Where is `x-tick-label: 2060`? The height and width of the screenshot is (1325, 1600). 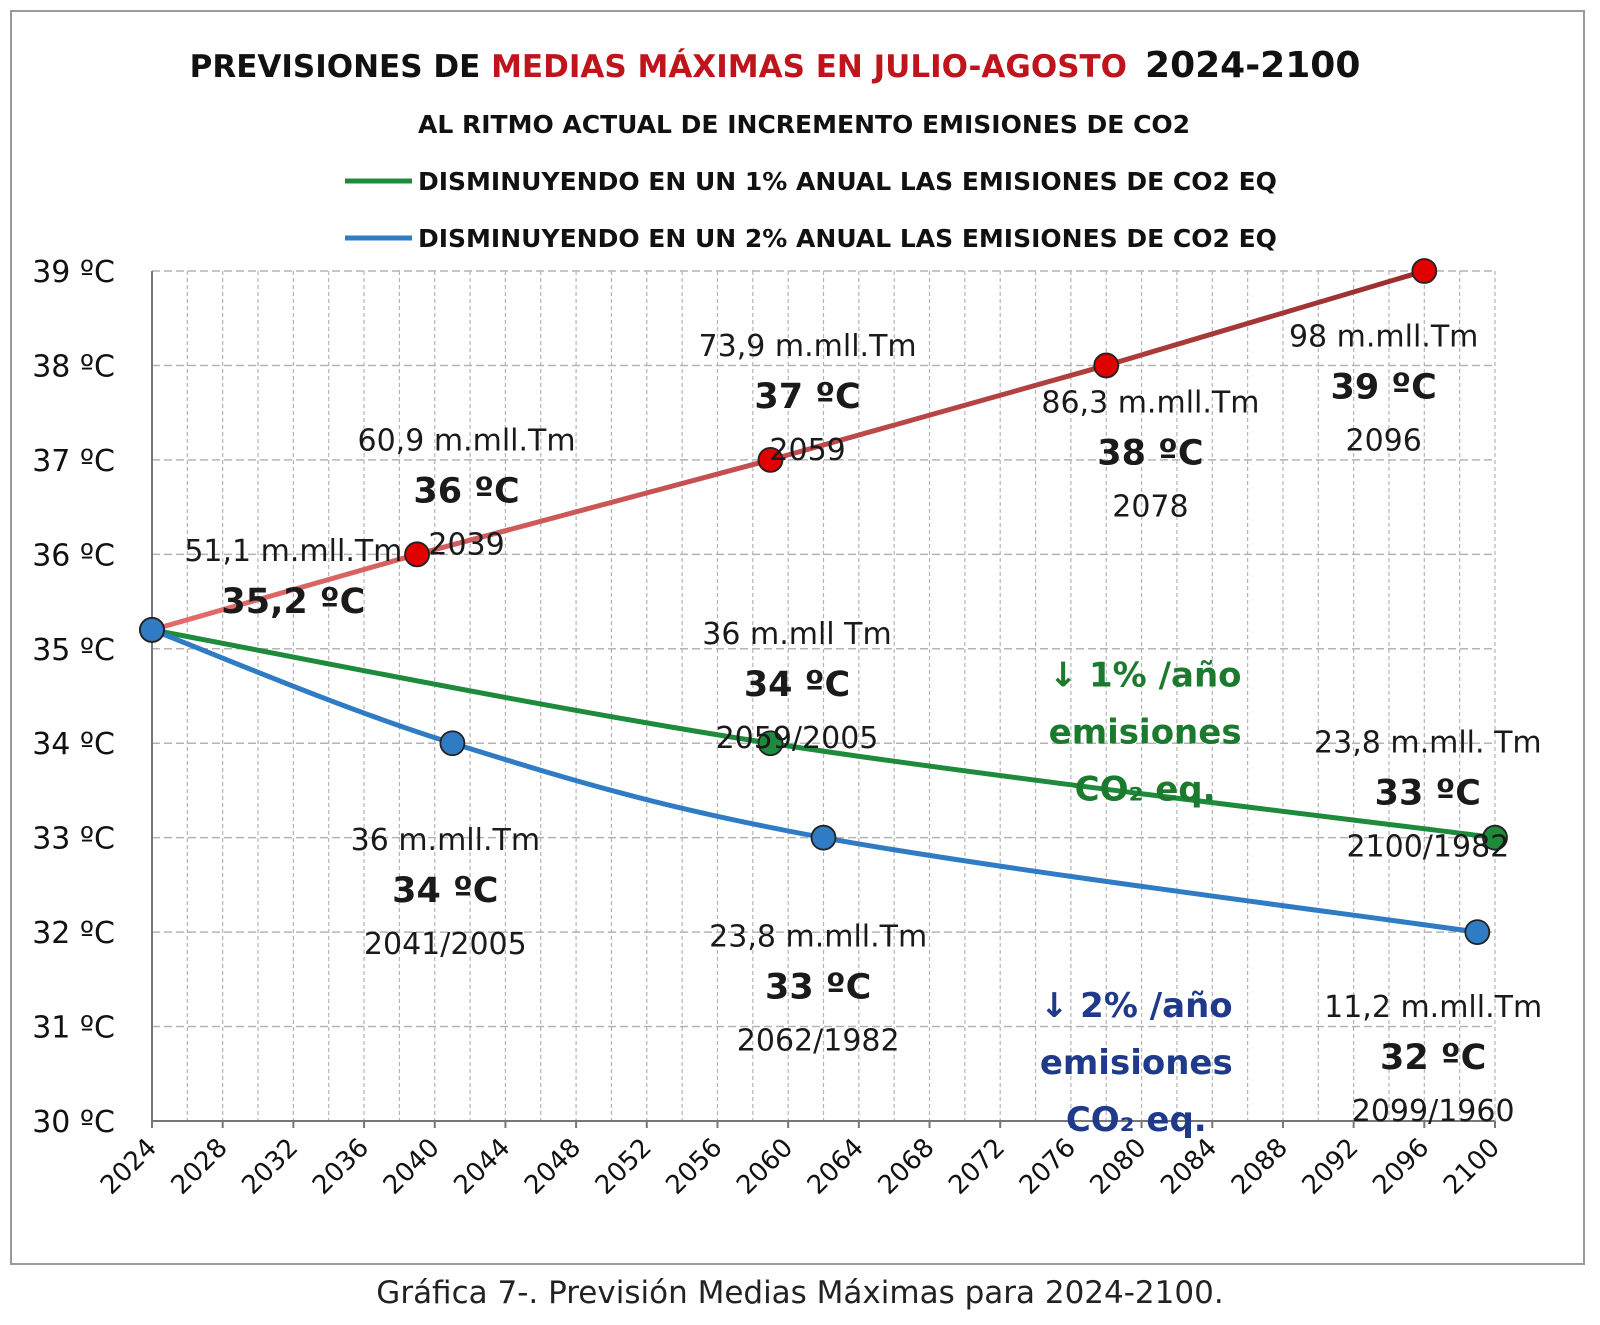
x-tick-label: 2060 is located at coordinates (765, 1167).